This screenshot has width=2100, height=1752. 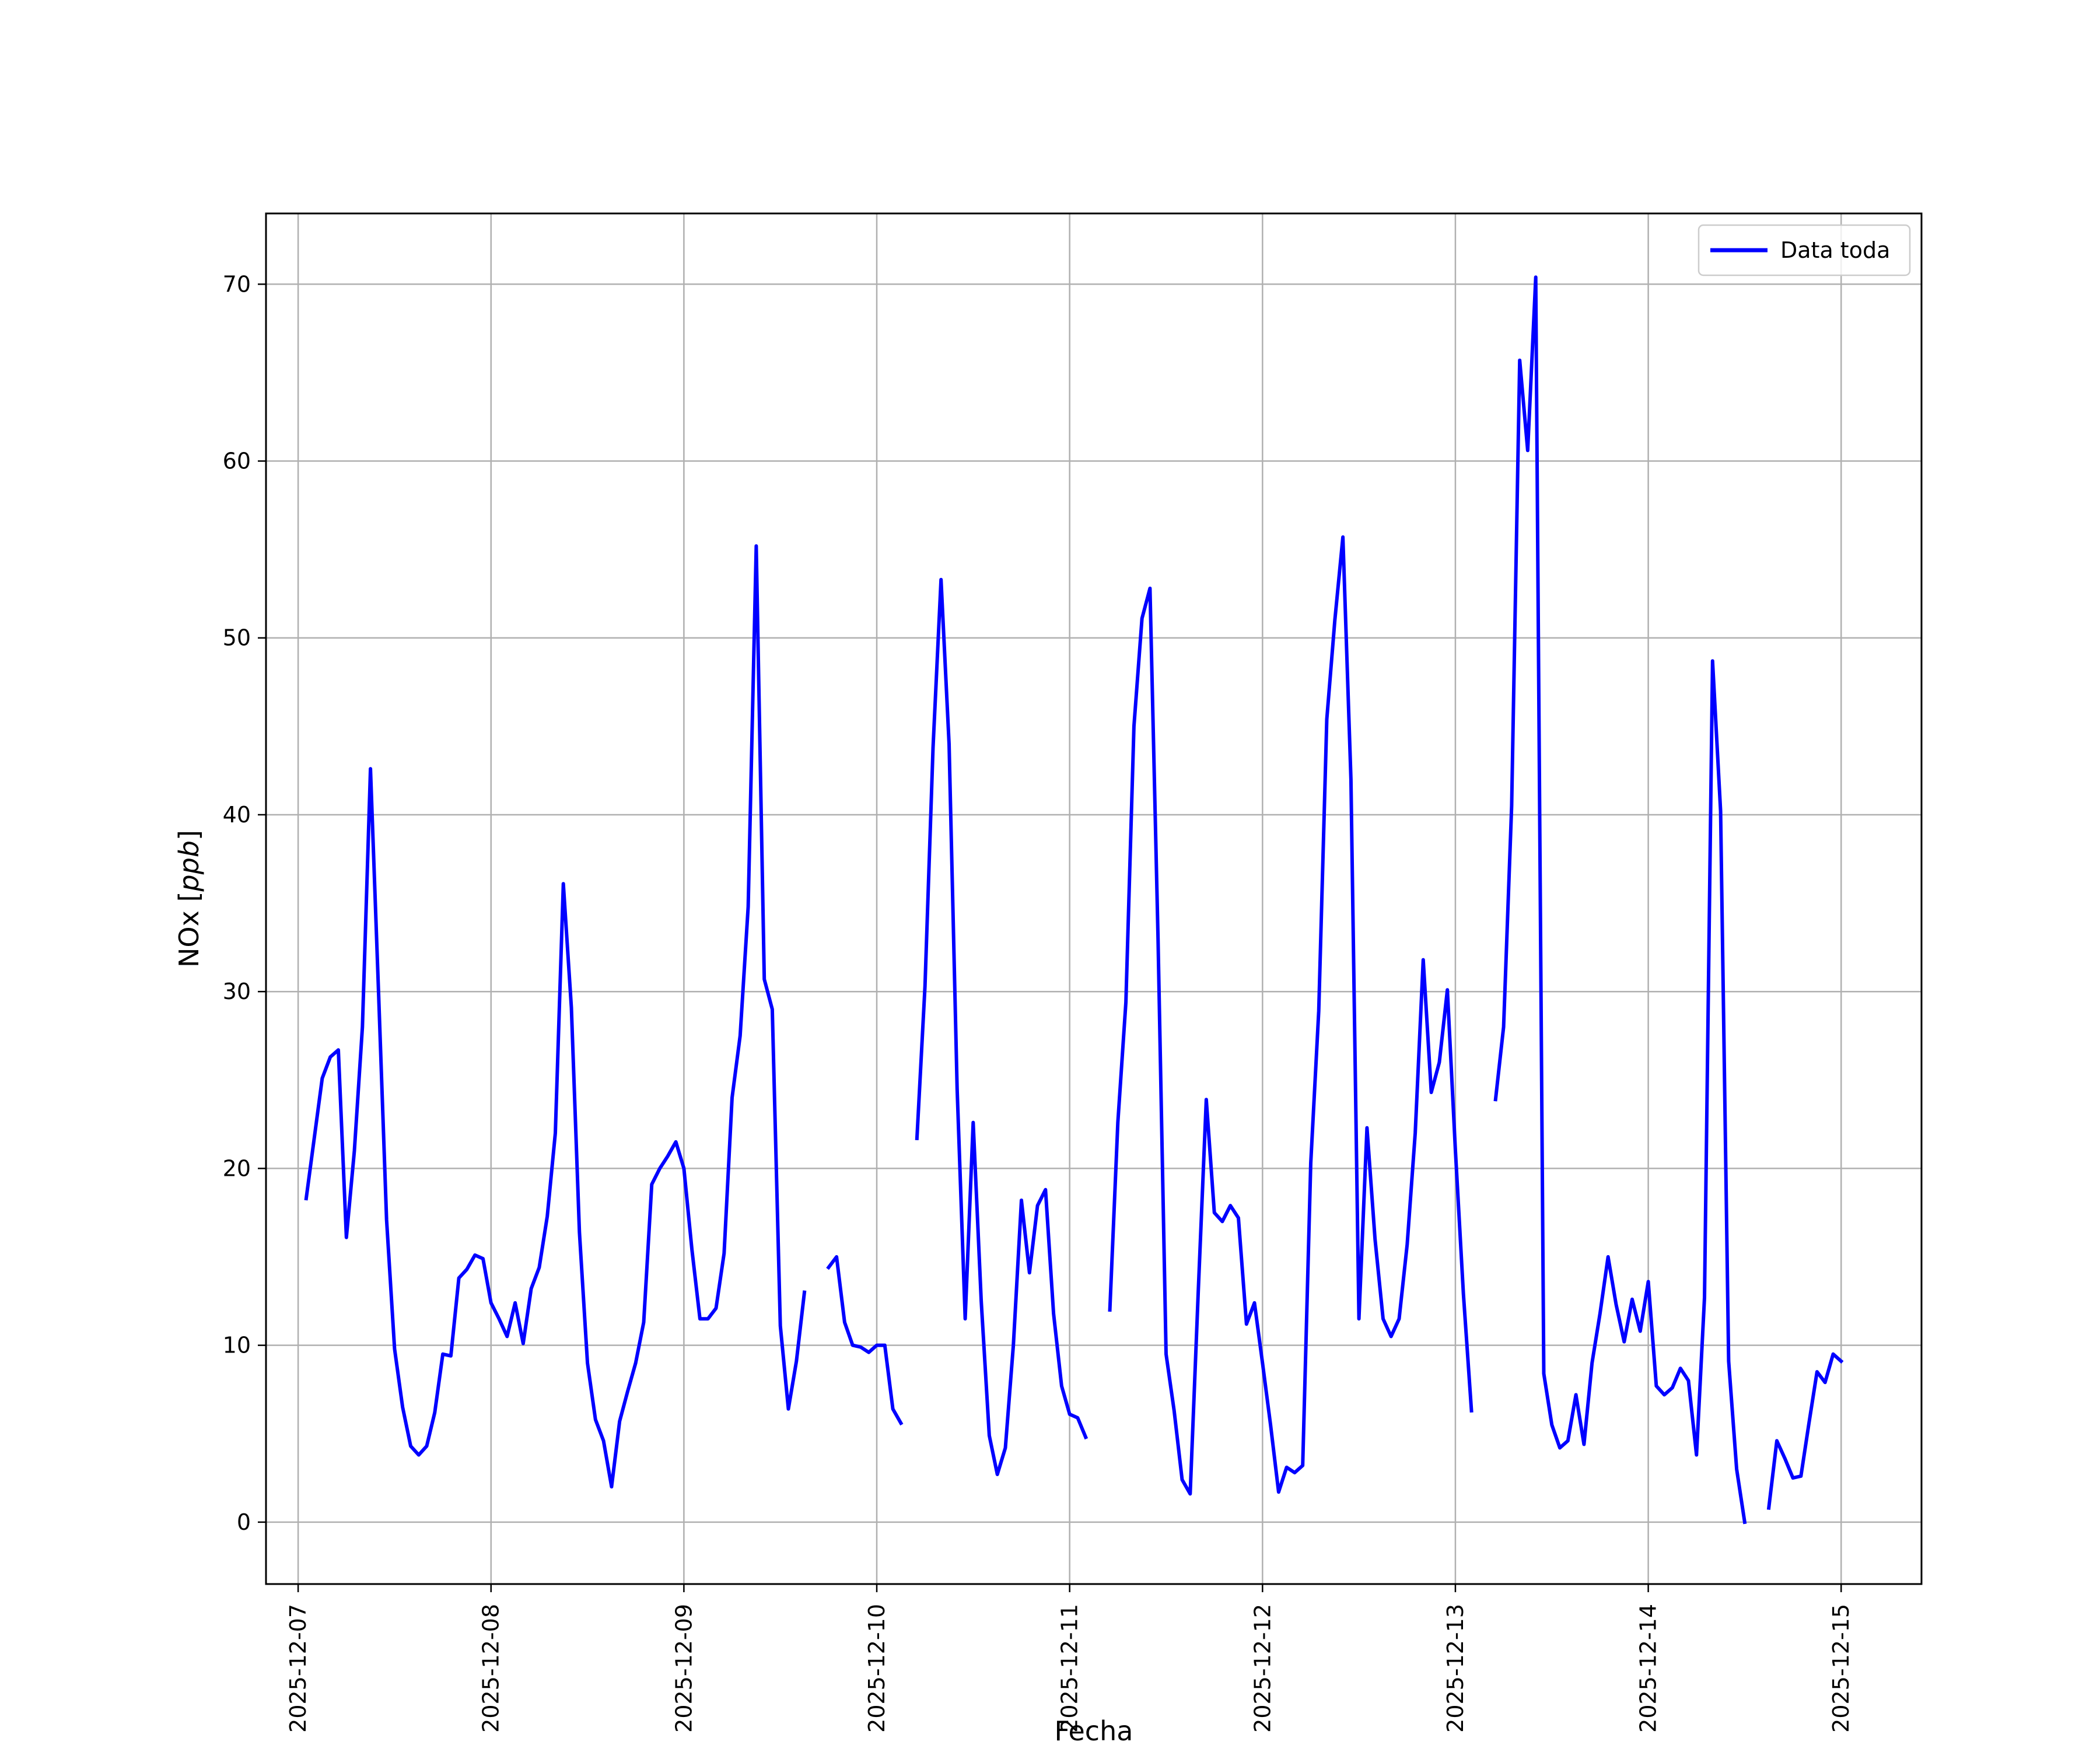 I want to click on legend: Data toda, so click(x=1804, y=250).